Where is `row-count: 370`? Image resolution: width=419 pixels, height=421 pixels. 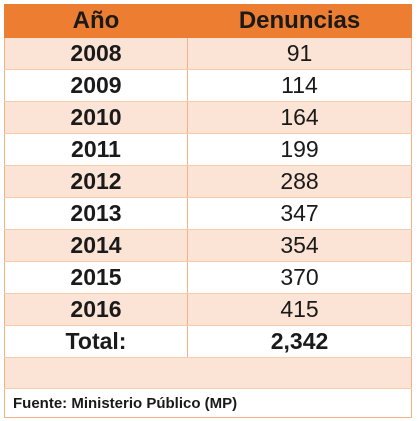 row-count: 370 is located at coordinates (299, 277).